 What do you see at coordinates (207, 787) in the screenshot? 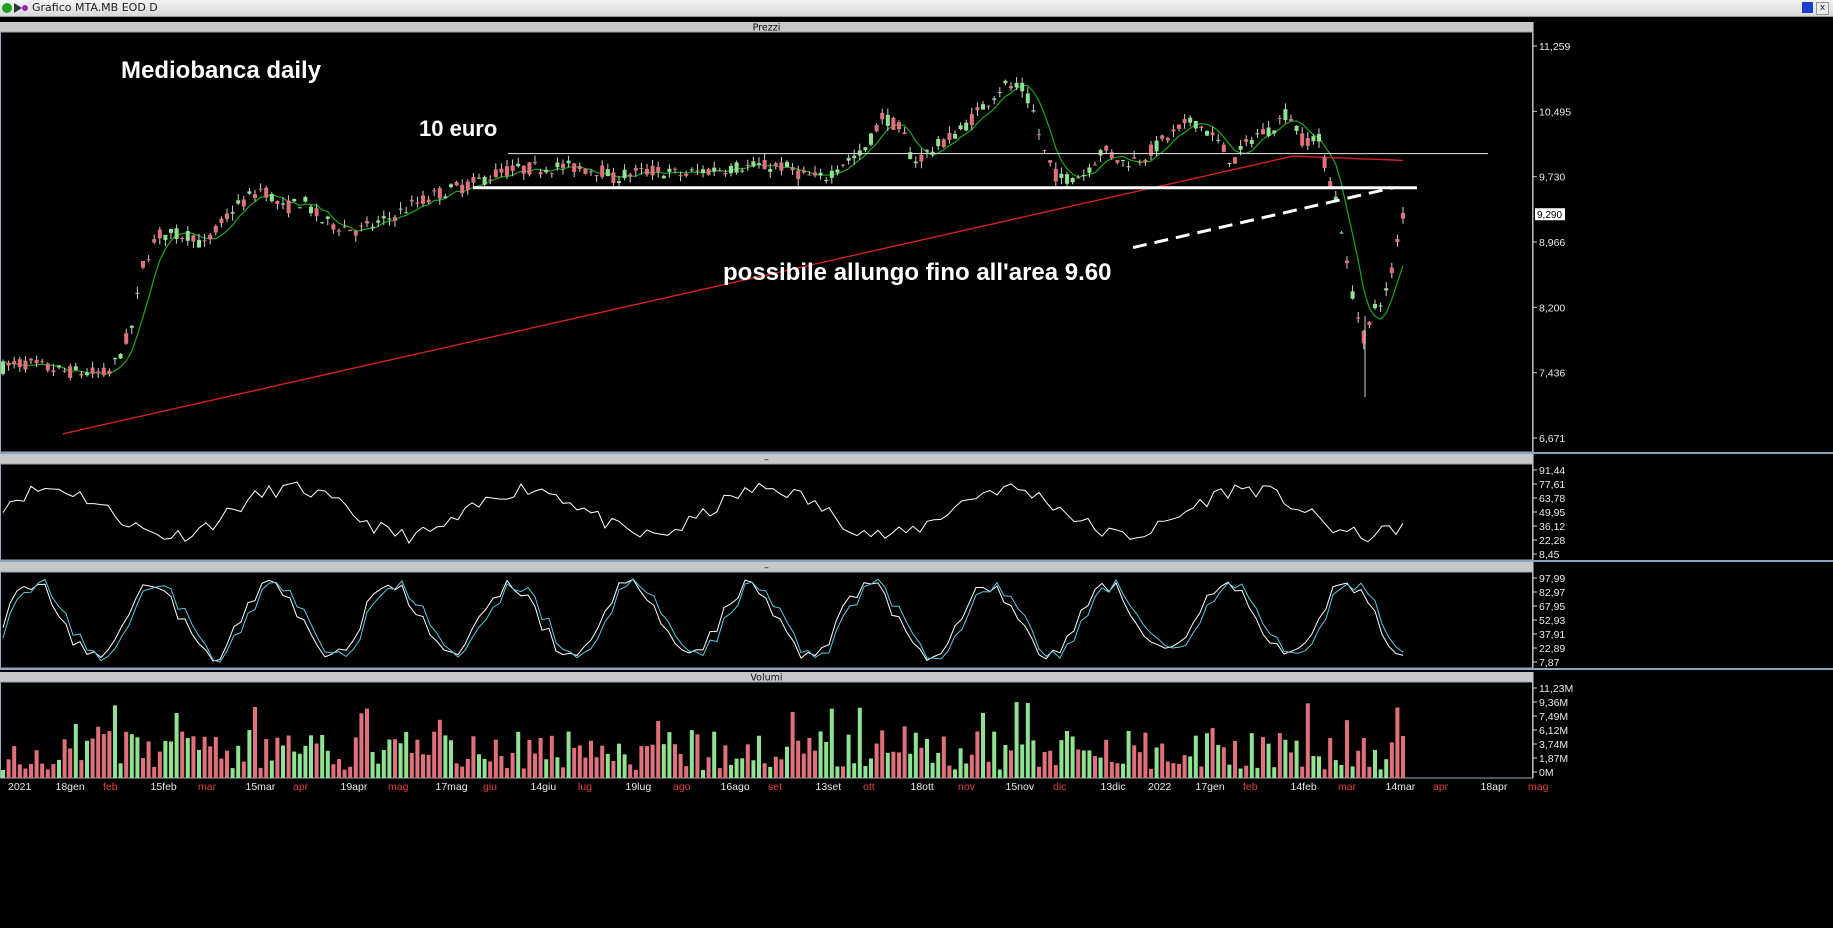
I see `time-axis-label: mar` at bounding box center [207, 787].